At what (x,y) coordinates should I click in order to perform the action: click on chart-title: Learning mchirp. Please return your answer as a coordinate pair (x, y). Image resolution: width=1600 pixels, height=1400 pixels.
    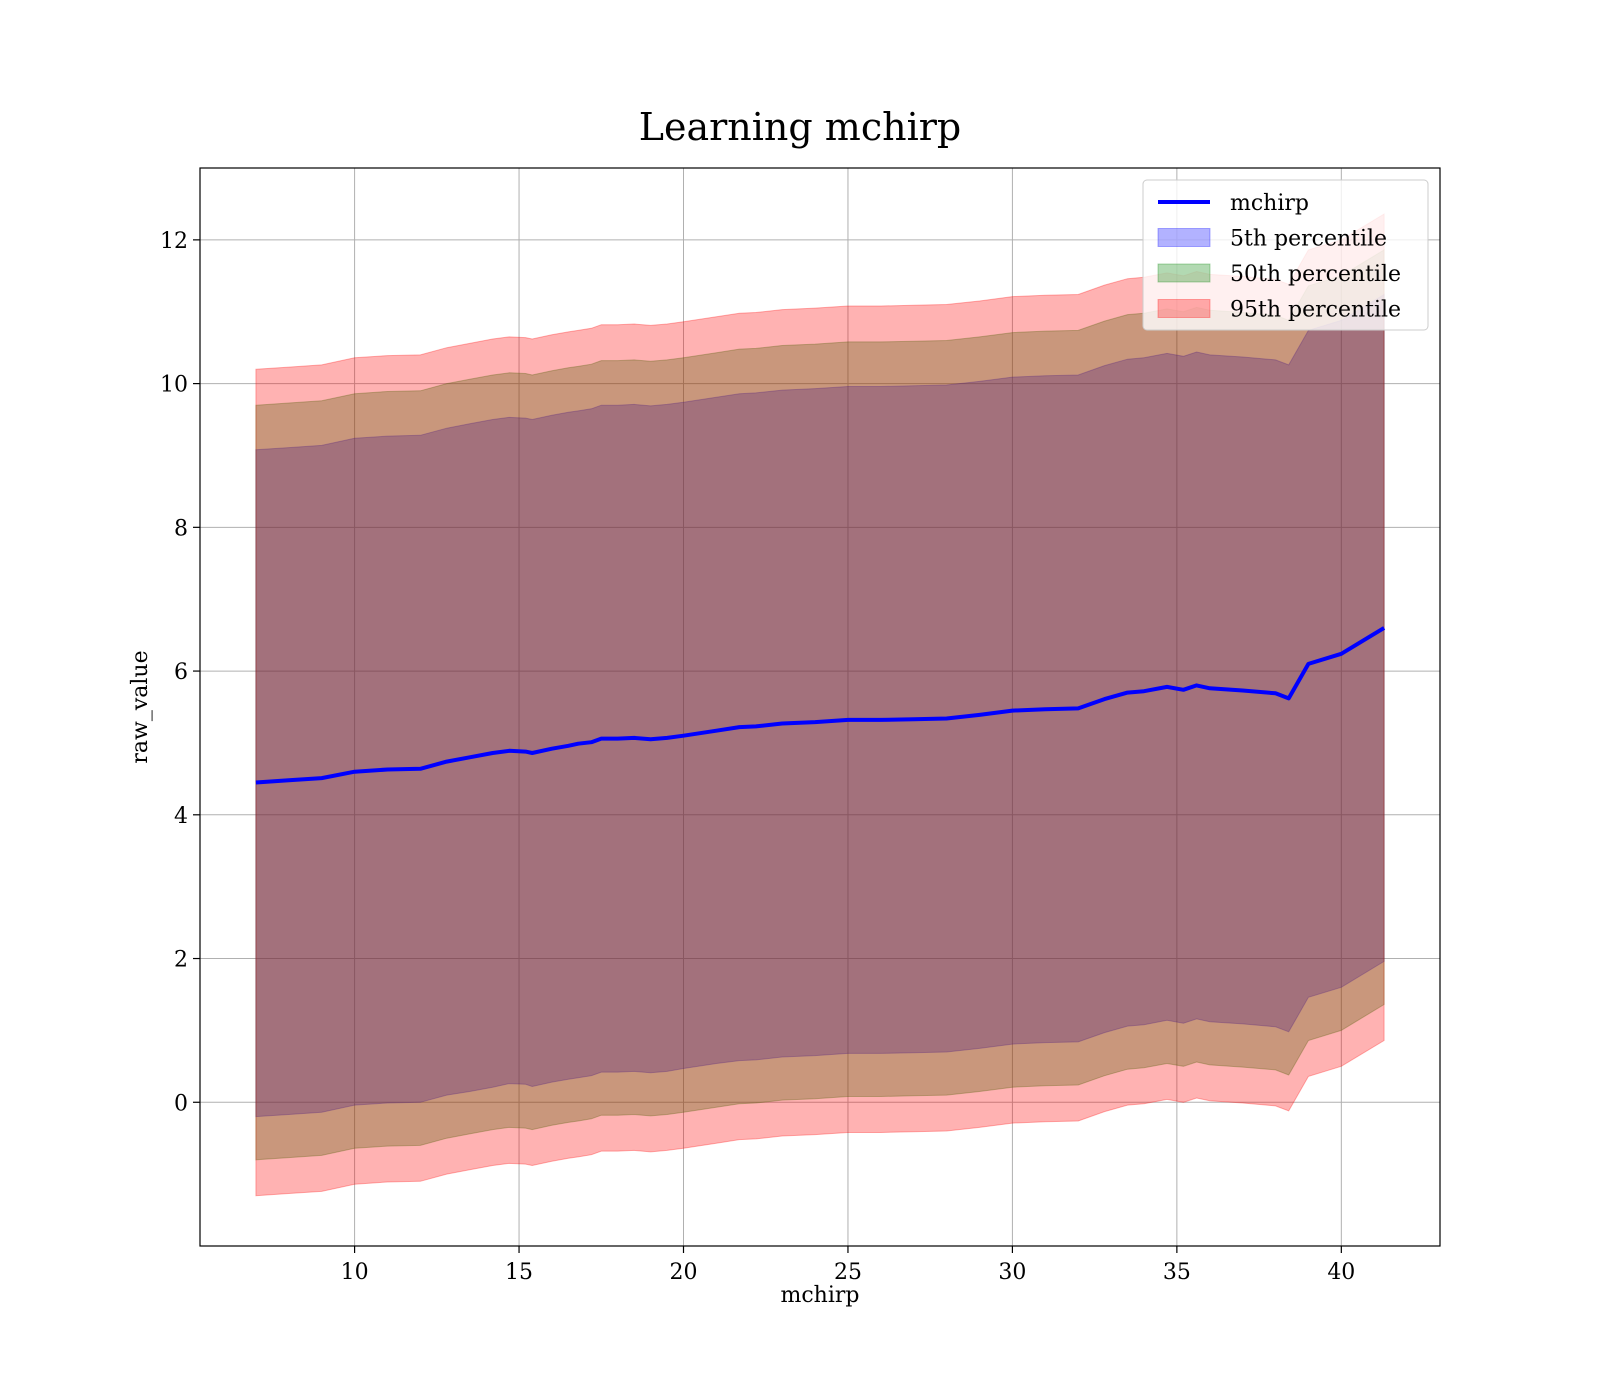
    Looking at the image, I should click on (800, 127).